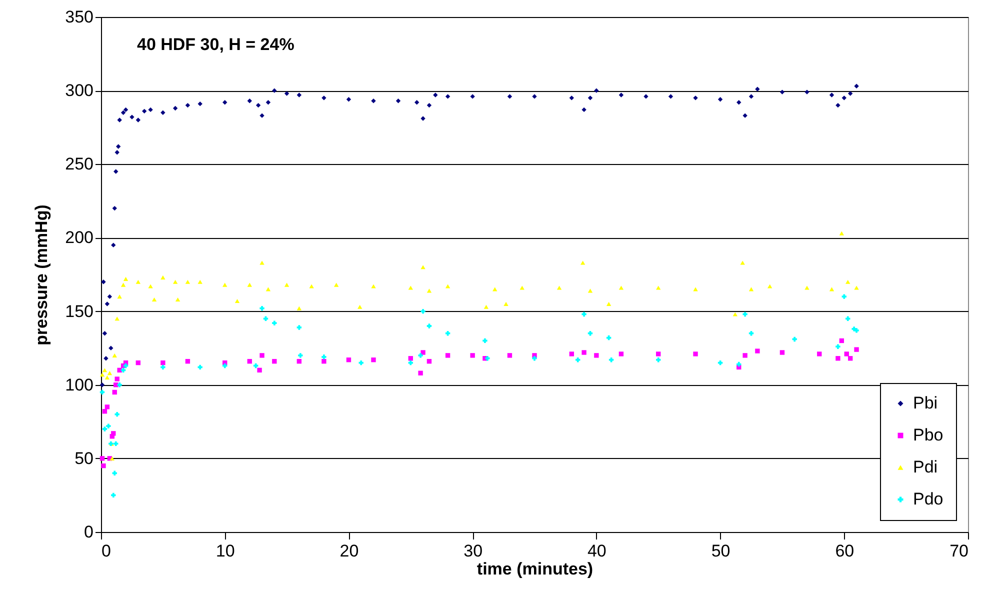 This screenshot has height=601, width=986. What do you see at coordinates (42, 275) in the screenshot?
I see `y-axis-title: pressure (mmHg)` at bounding box center [42, 275].